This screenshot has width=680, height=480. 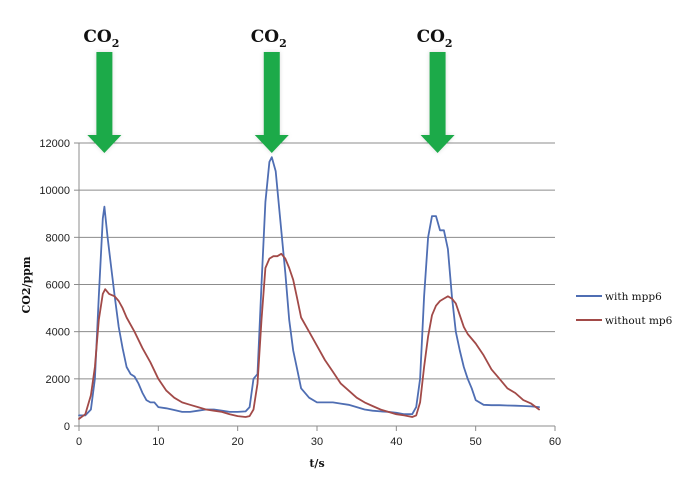 What do you see at coordinates (54, 191) in the screenshot?
I see `y-tick-label-10000: 10000` at bounding box center [54, 191].